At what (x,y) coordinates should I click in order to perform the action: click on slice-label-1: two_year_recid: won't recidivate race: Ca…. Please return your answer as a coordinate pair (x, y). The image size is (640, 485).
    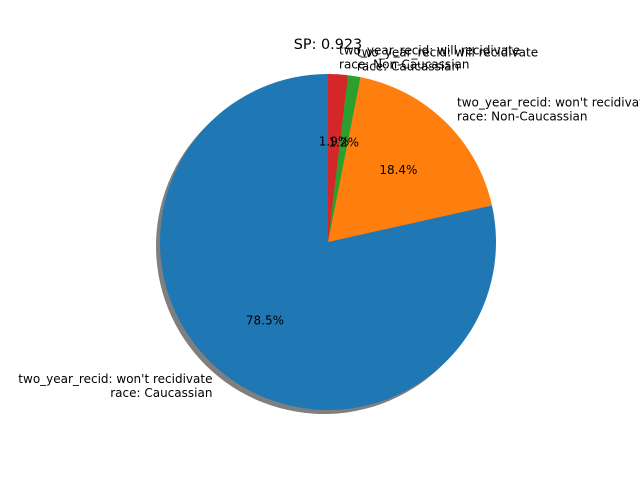
    Looking at the image, I should click on (115, 386).